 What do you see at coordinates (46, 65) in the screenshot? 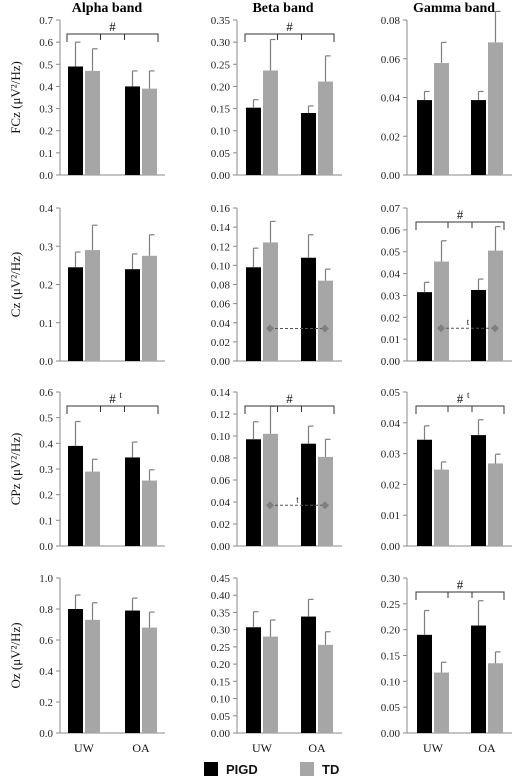
I see `y-tick-label: 0.5` at bounding box center [46, 65].